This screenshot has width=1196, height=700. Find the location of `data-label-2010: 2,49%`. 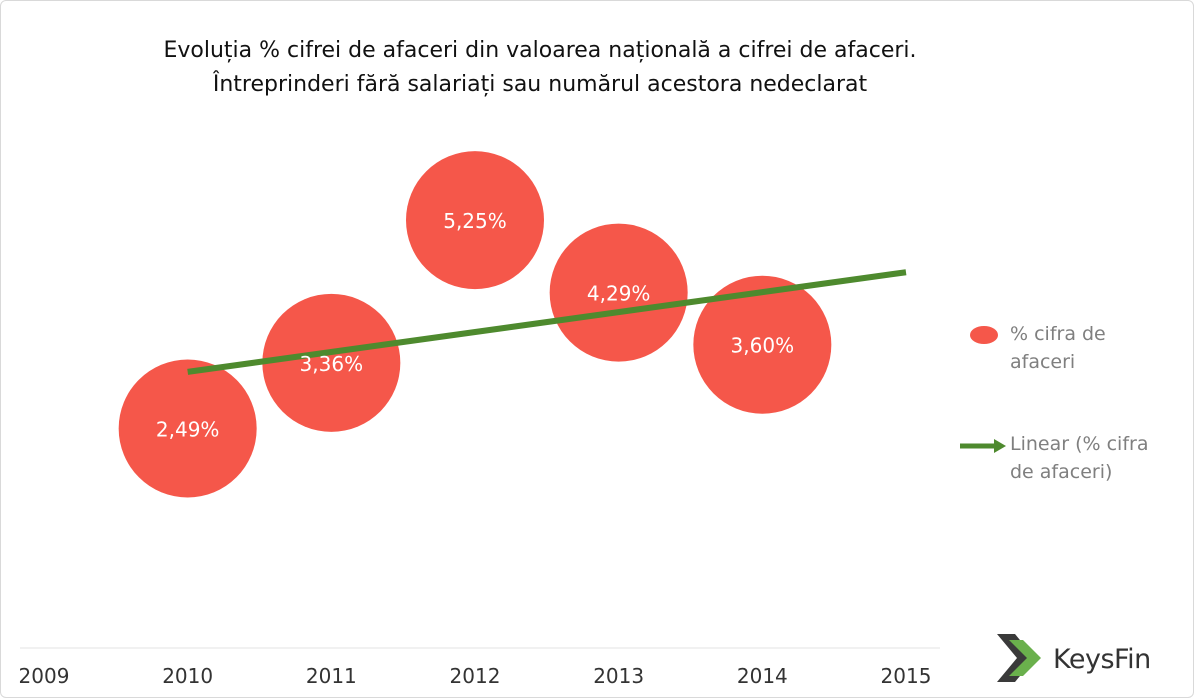

data-label-2010: 2,49% is located at coordinates (188, 430).